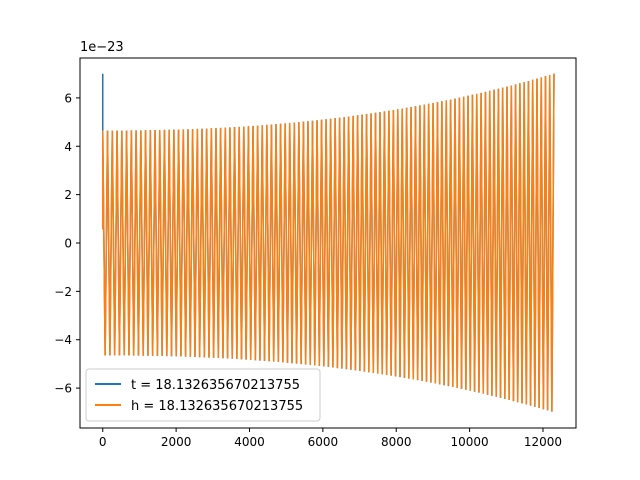  Describe the element at coordinates (63, 292) in the screenshot. I see `y-tick-label: −2` at that location.